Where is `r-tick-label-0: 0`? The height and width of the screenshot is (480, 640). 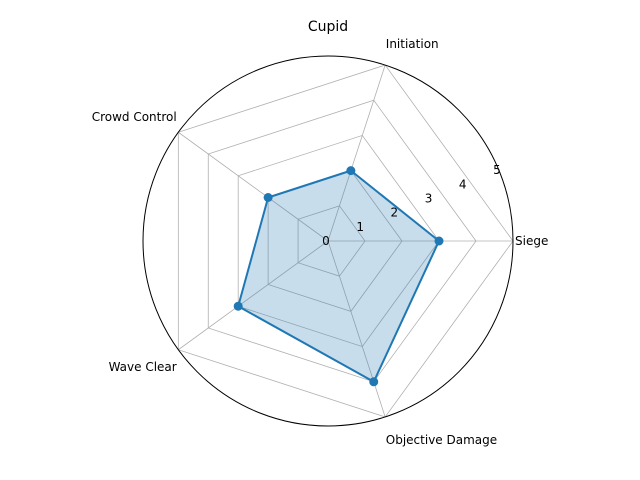
r-tick-label-0: 0 is located at coordinates (326, 241).